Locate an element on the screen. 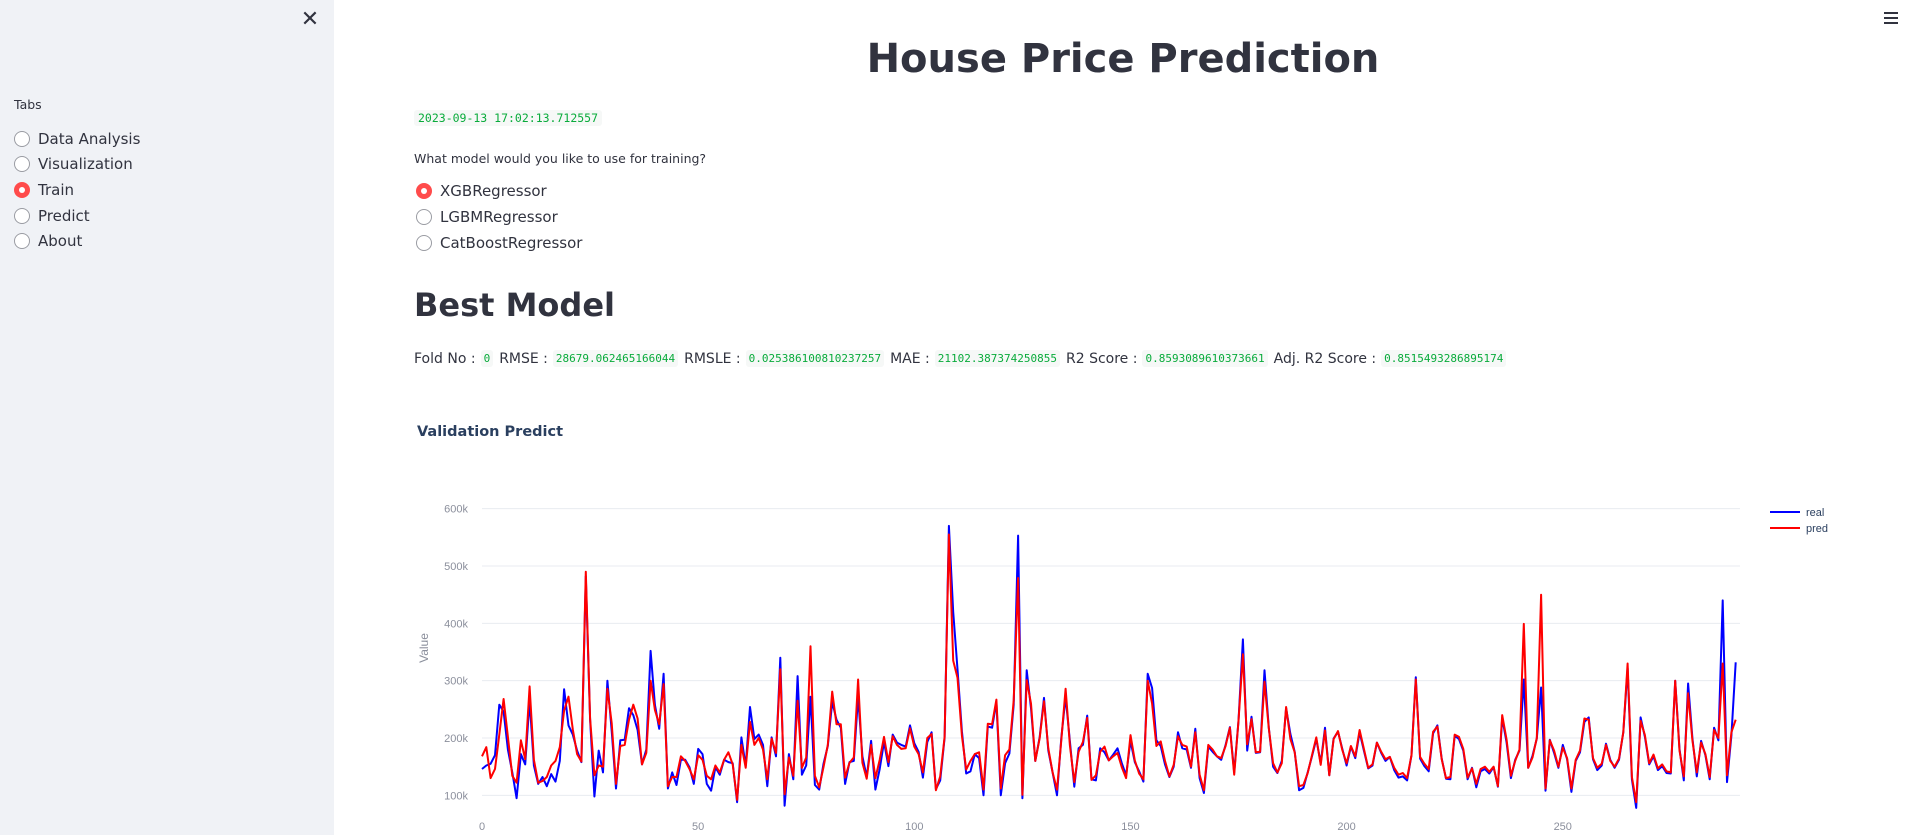 The height and width of the screenshot is (835, 1918). timestamp: 2023-09-13 17:02:13.712557 is located at coordinates (508, 118).